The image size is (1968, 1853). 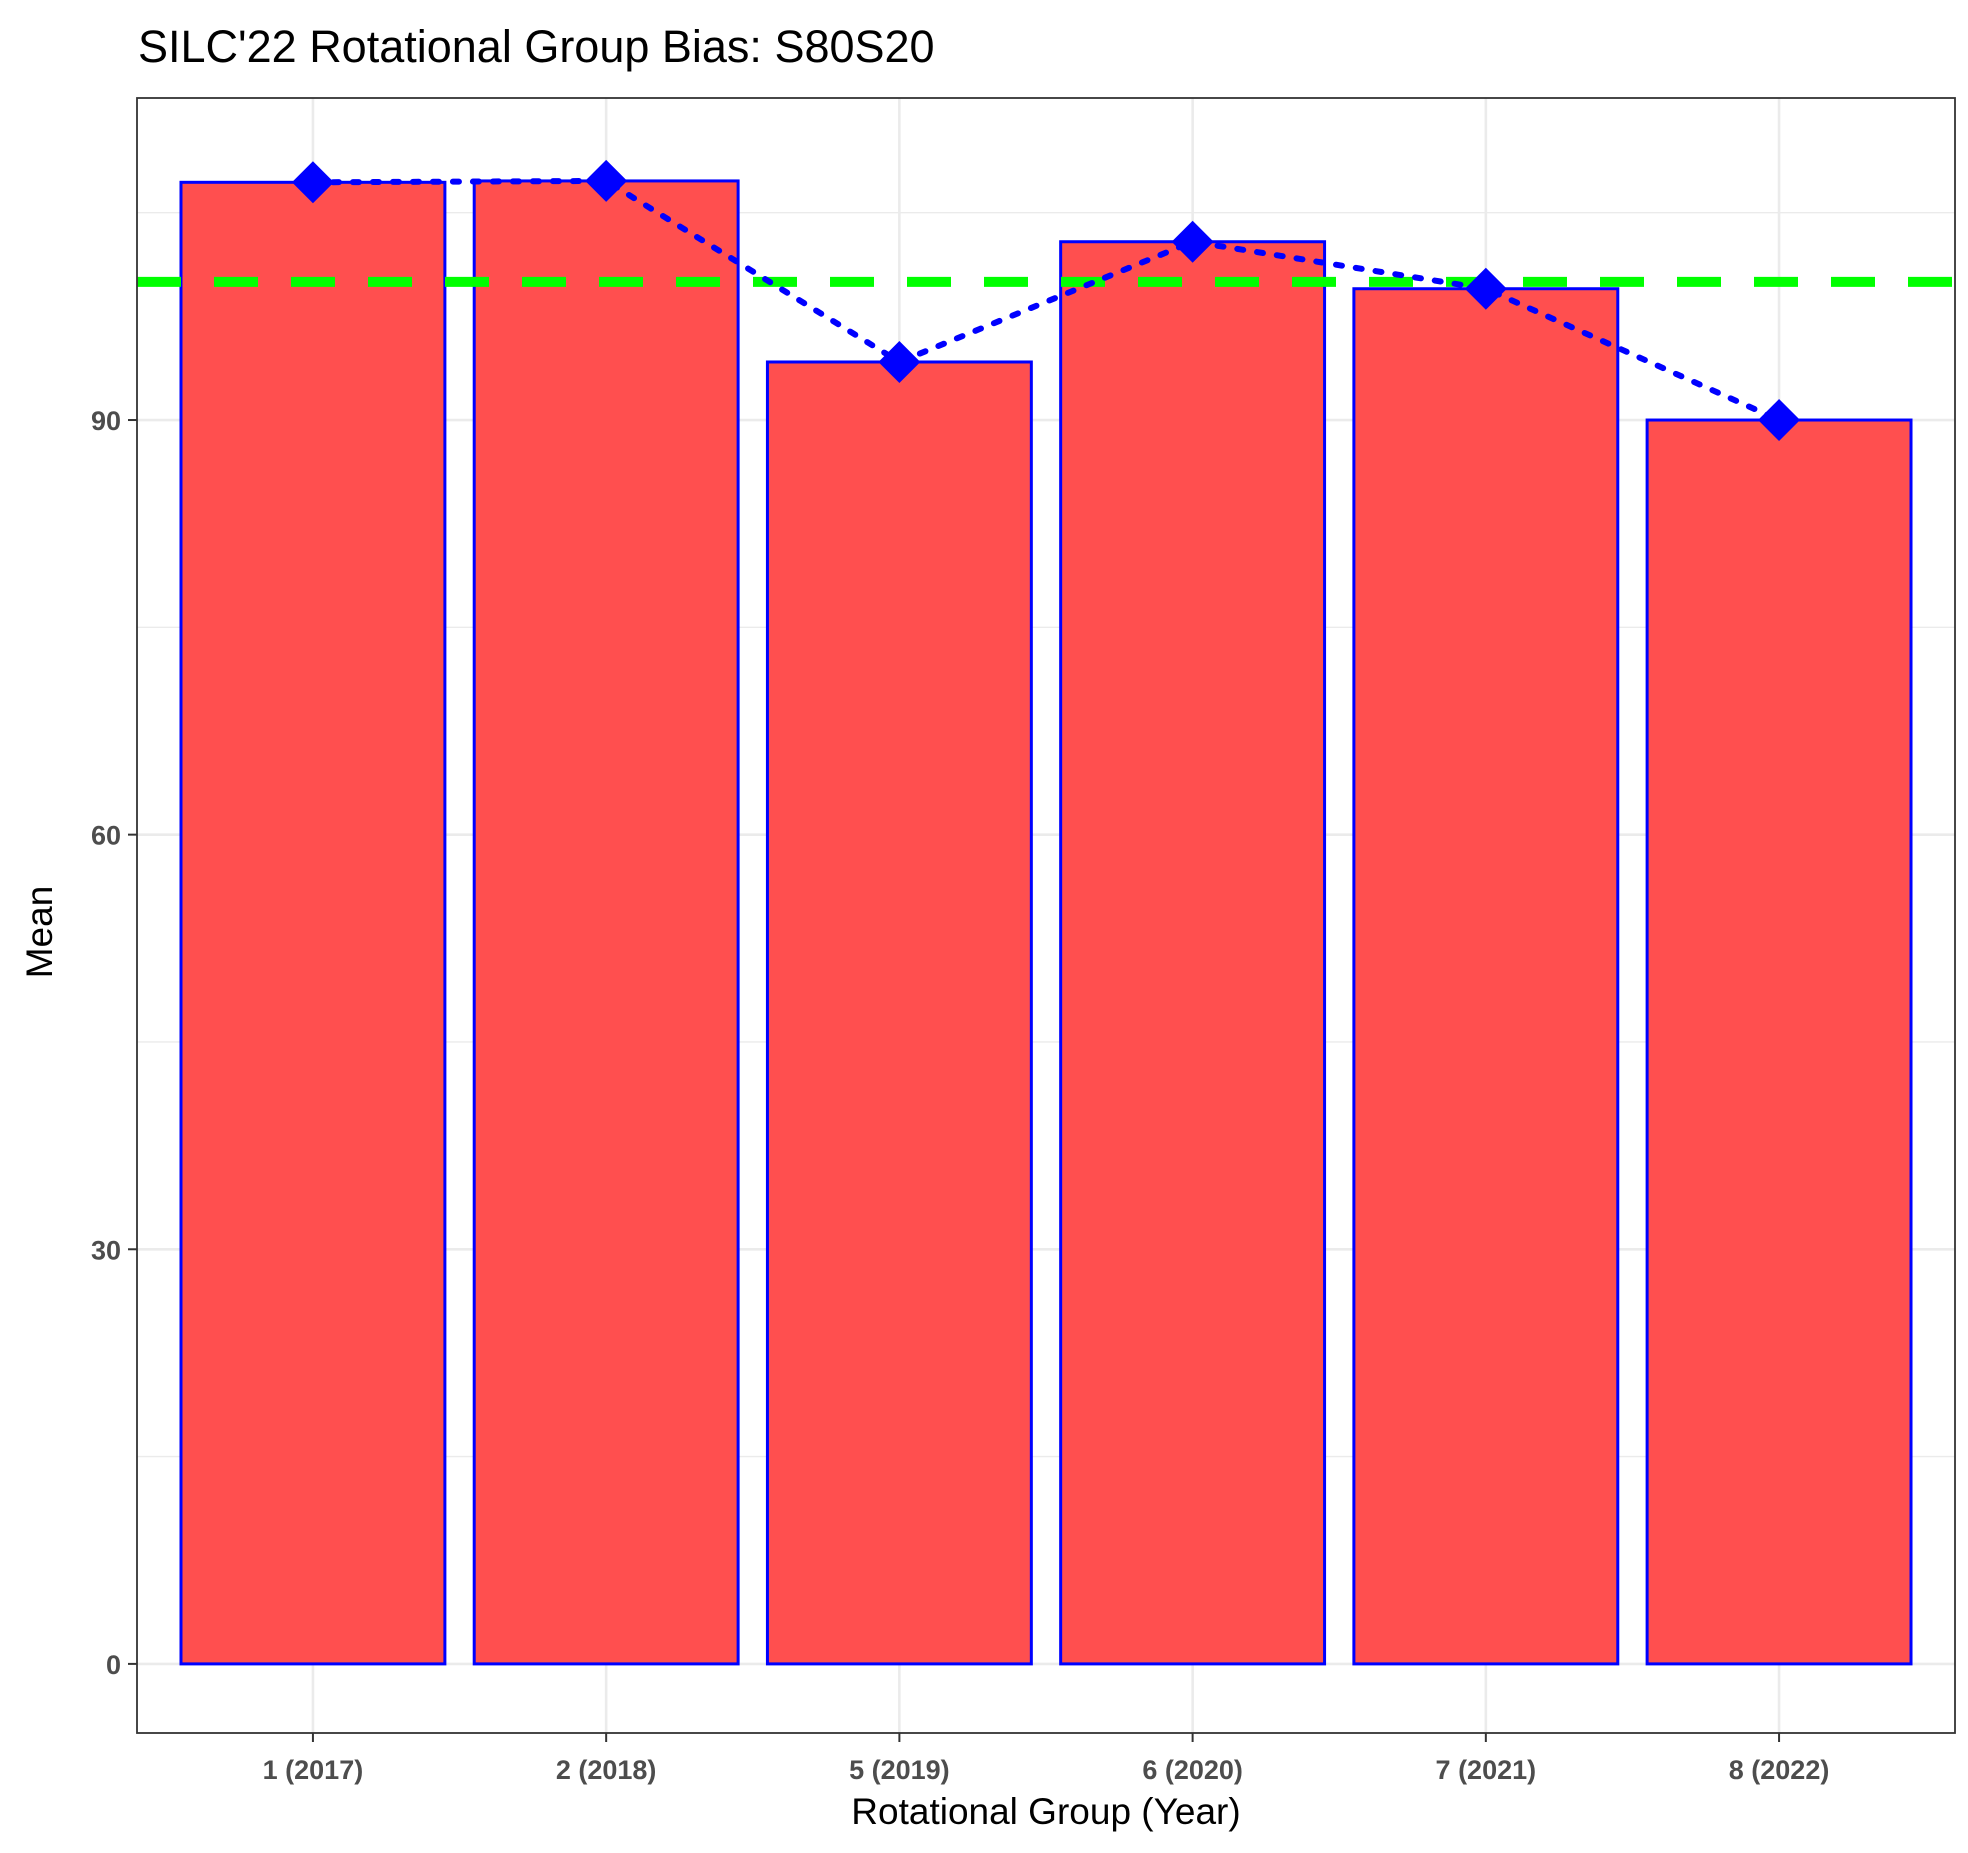 I want to click on y-tick-label: 0, so click(x=113, y=1665).